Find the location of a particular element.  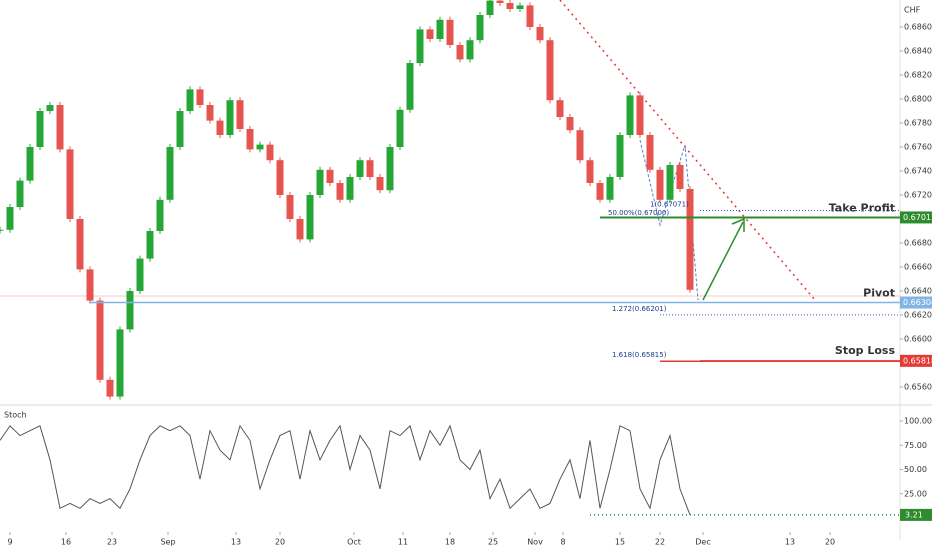

stoch-price-box is located at coordinates (916, 514).